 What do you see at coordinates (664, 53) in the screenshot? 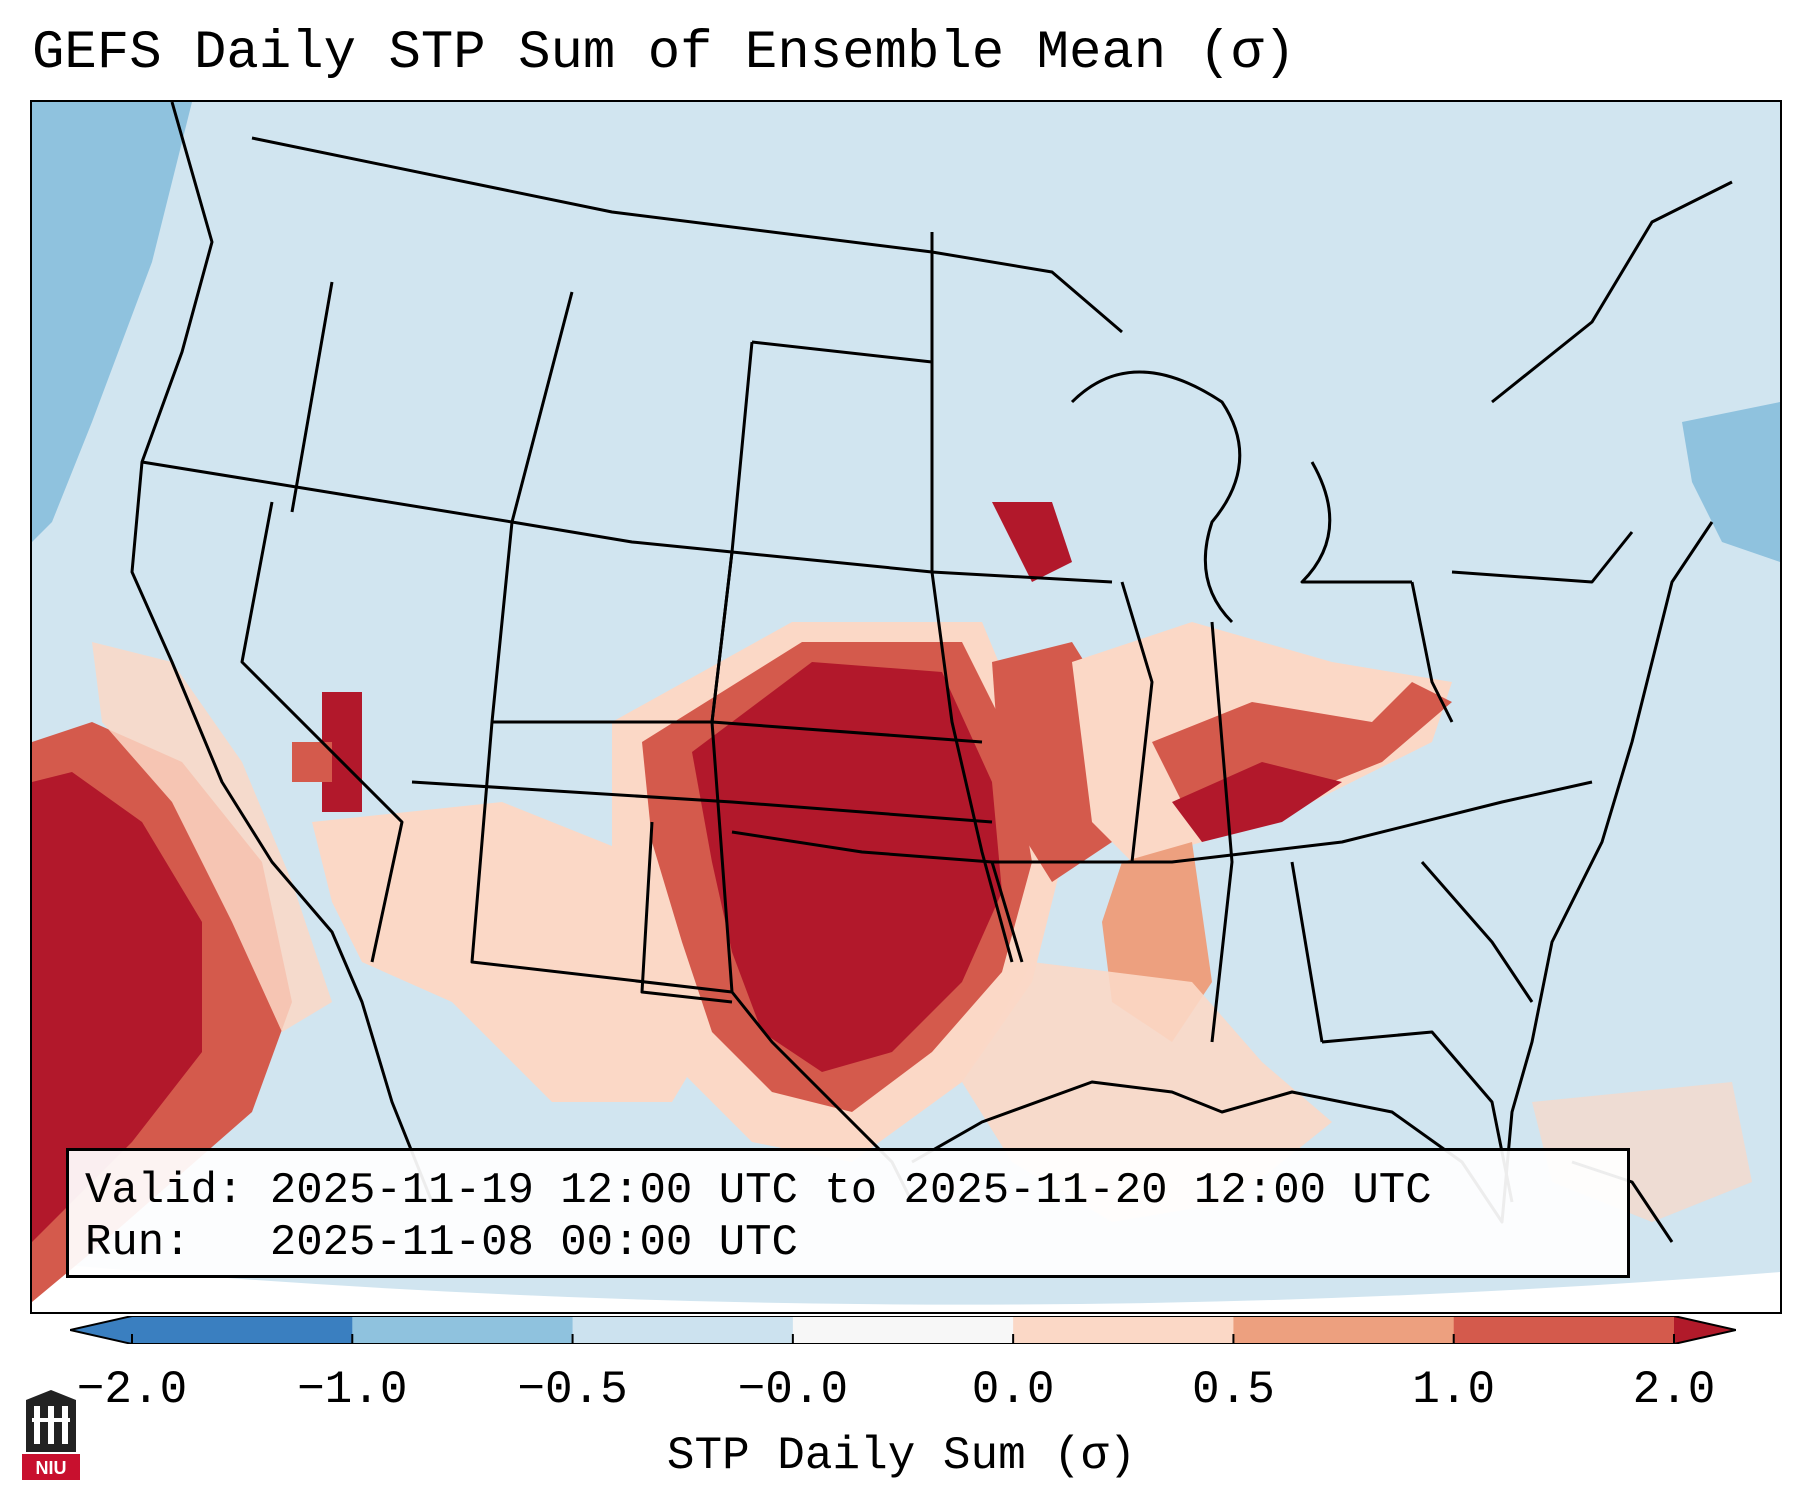
I see `chart-title: GEFS Daily STP Sum of Ensemble Mean (σ)` at bounding box center [664, 53].